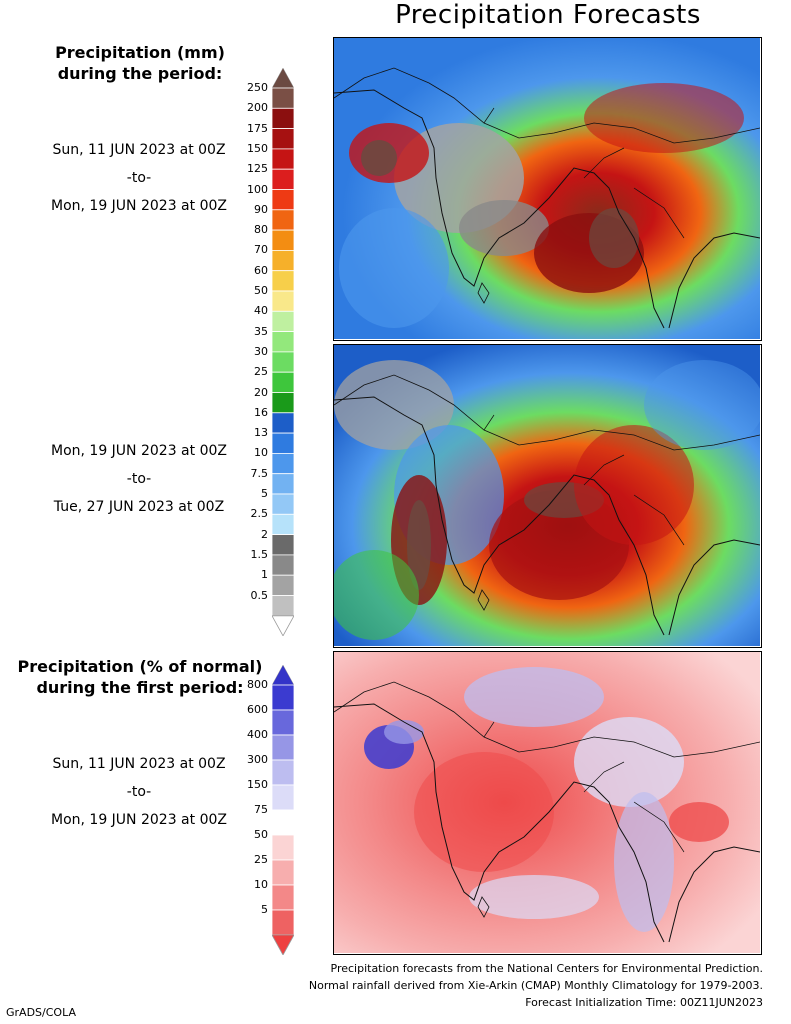  What do you see at coordinates (257, 759) in the screenshot?
I see `colorbar-tick-label: 300` at bounding box center [257, 759].